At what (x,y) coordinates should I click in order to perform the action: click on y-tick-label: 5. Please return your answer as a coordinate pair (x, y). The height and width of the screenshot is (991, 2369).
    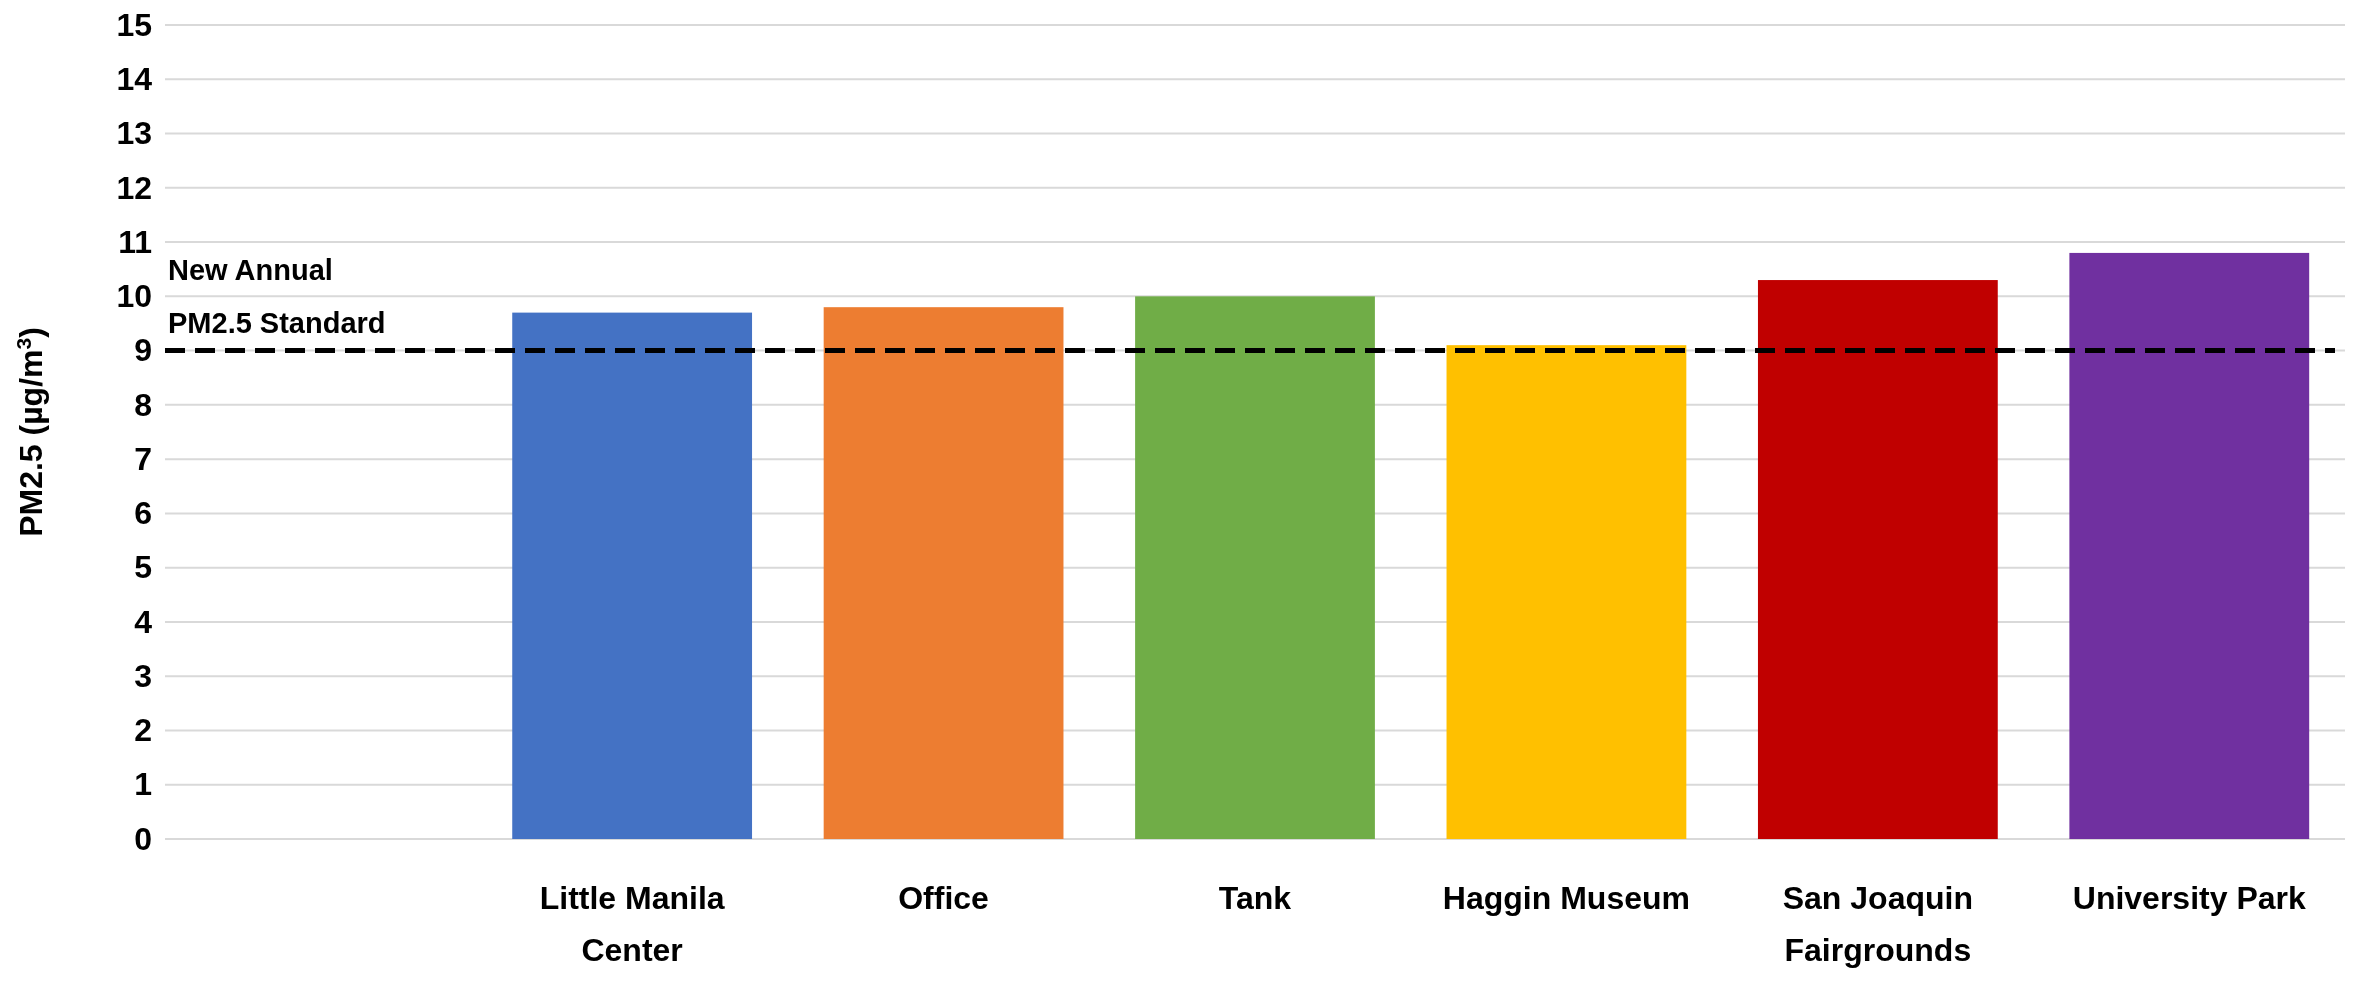
    Looking at the image, I should click on (143, 567).